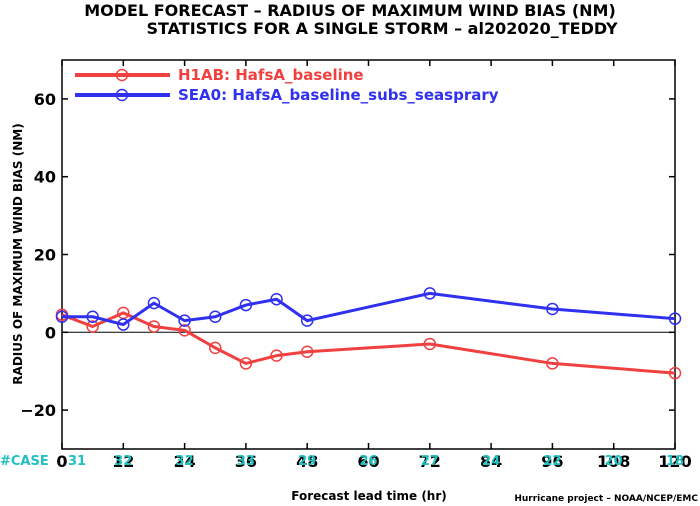 This screenshot has height=506, width=700. I want to click on case-count: 18, so click(675, 461).